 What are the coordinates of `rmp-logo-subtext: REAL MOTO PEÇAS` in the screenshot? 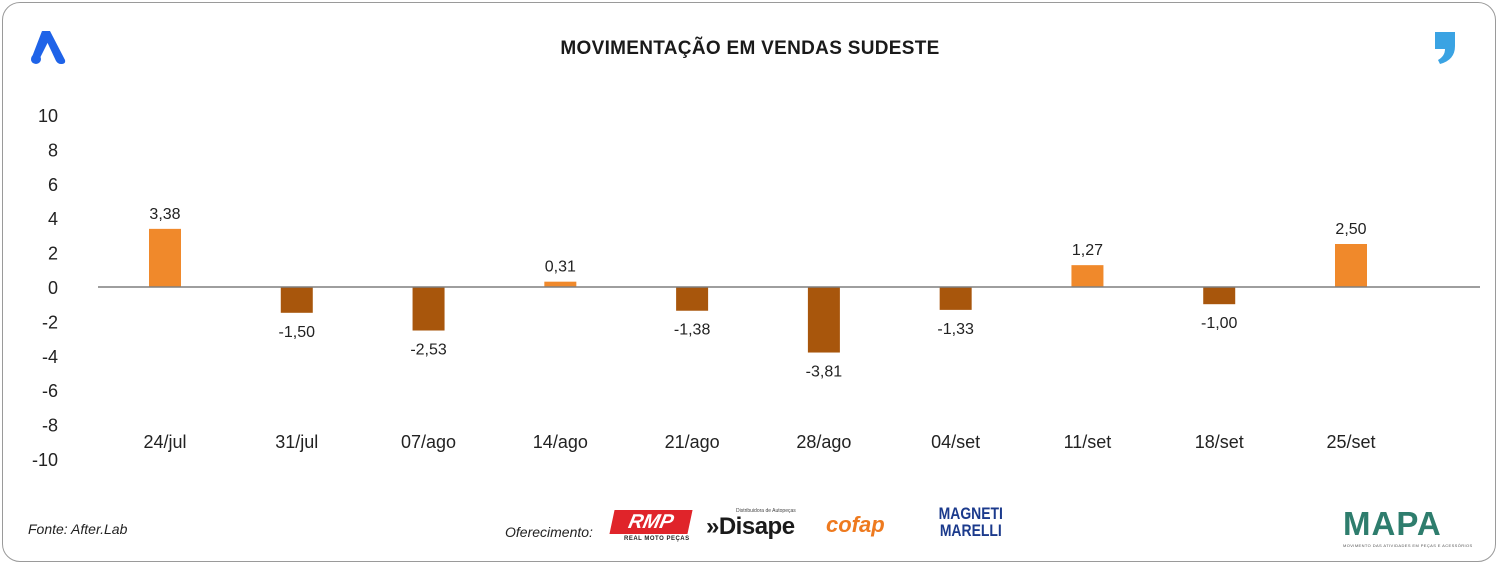 It's located at (657, 539).